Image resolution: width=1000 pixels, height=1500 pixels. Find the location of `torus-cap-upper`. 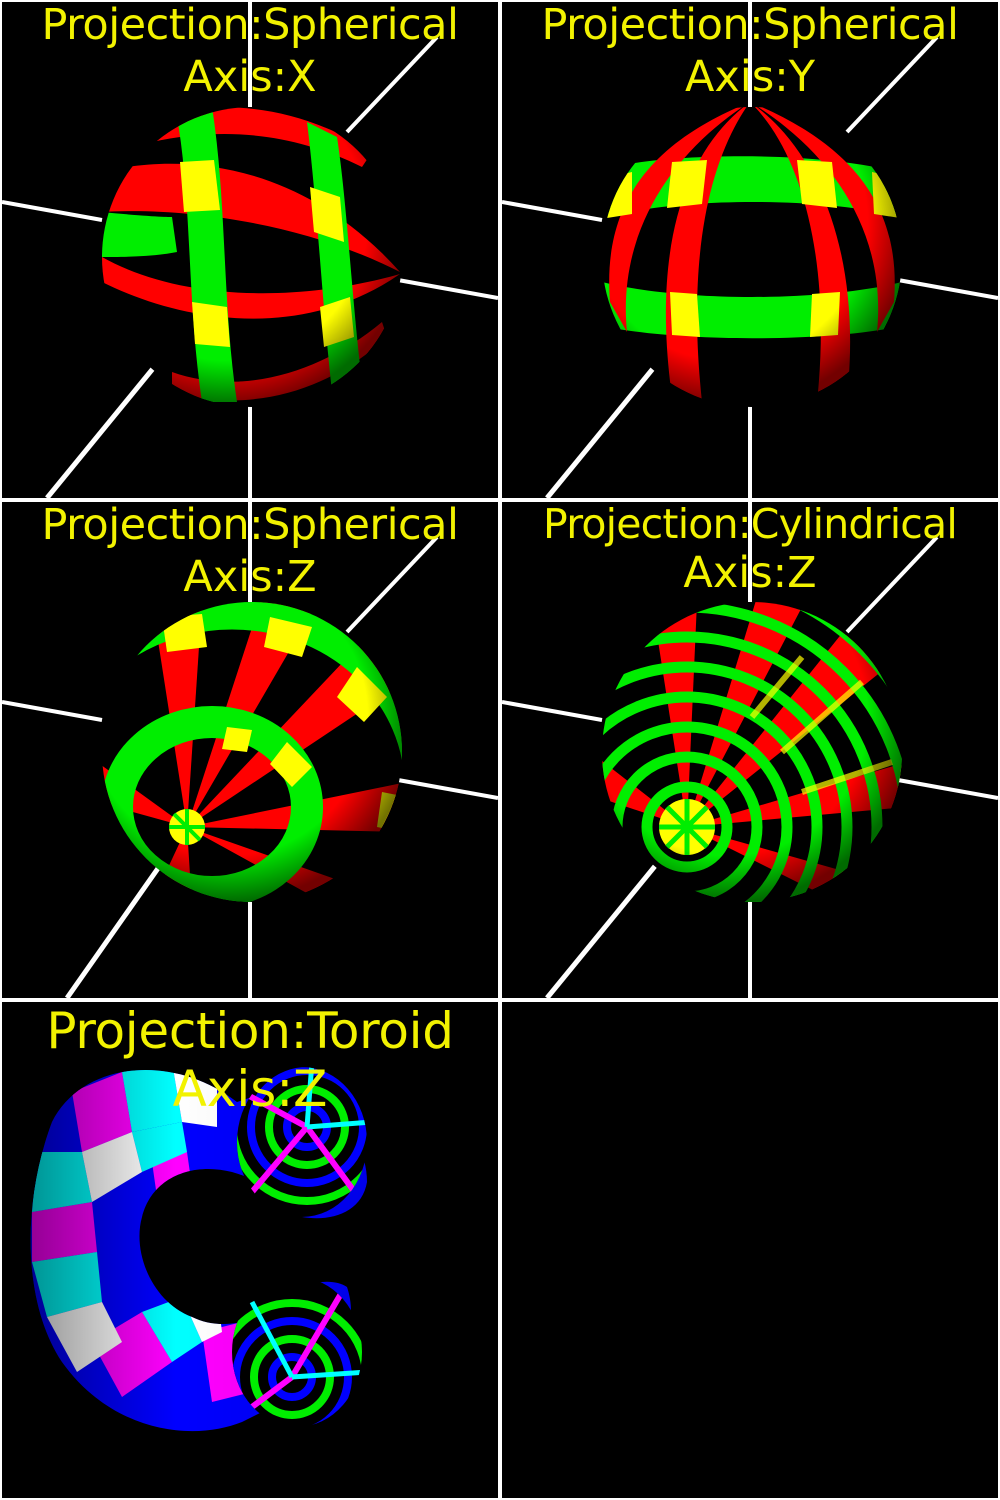

torus-cap-upper is located at coordinates (302, 1142).